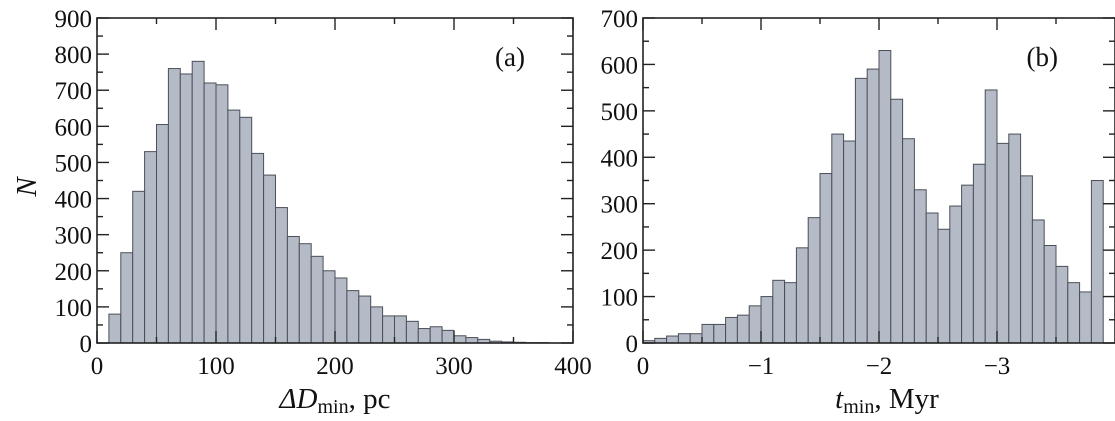 The image size is (1115, 421). What do you see at coordinates (335, 366) in the screenshot?
I see `panel-a-x-tick-label: 200` at bounding box center [335, 366].